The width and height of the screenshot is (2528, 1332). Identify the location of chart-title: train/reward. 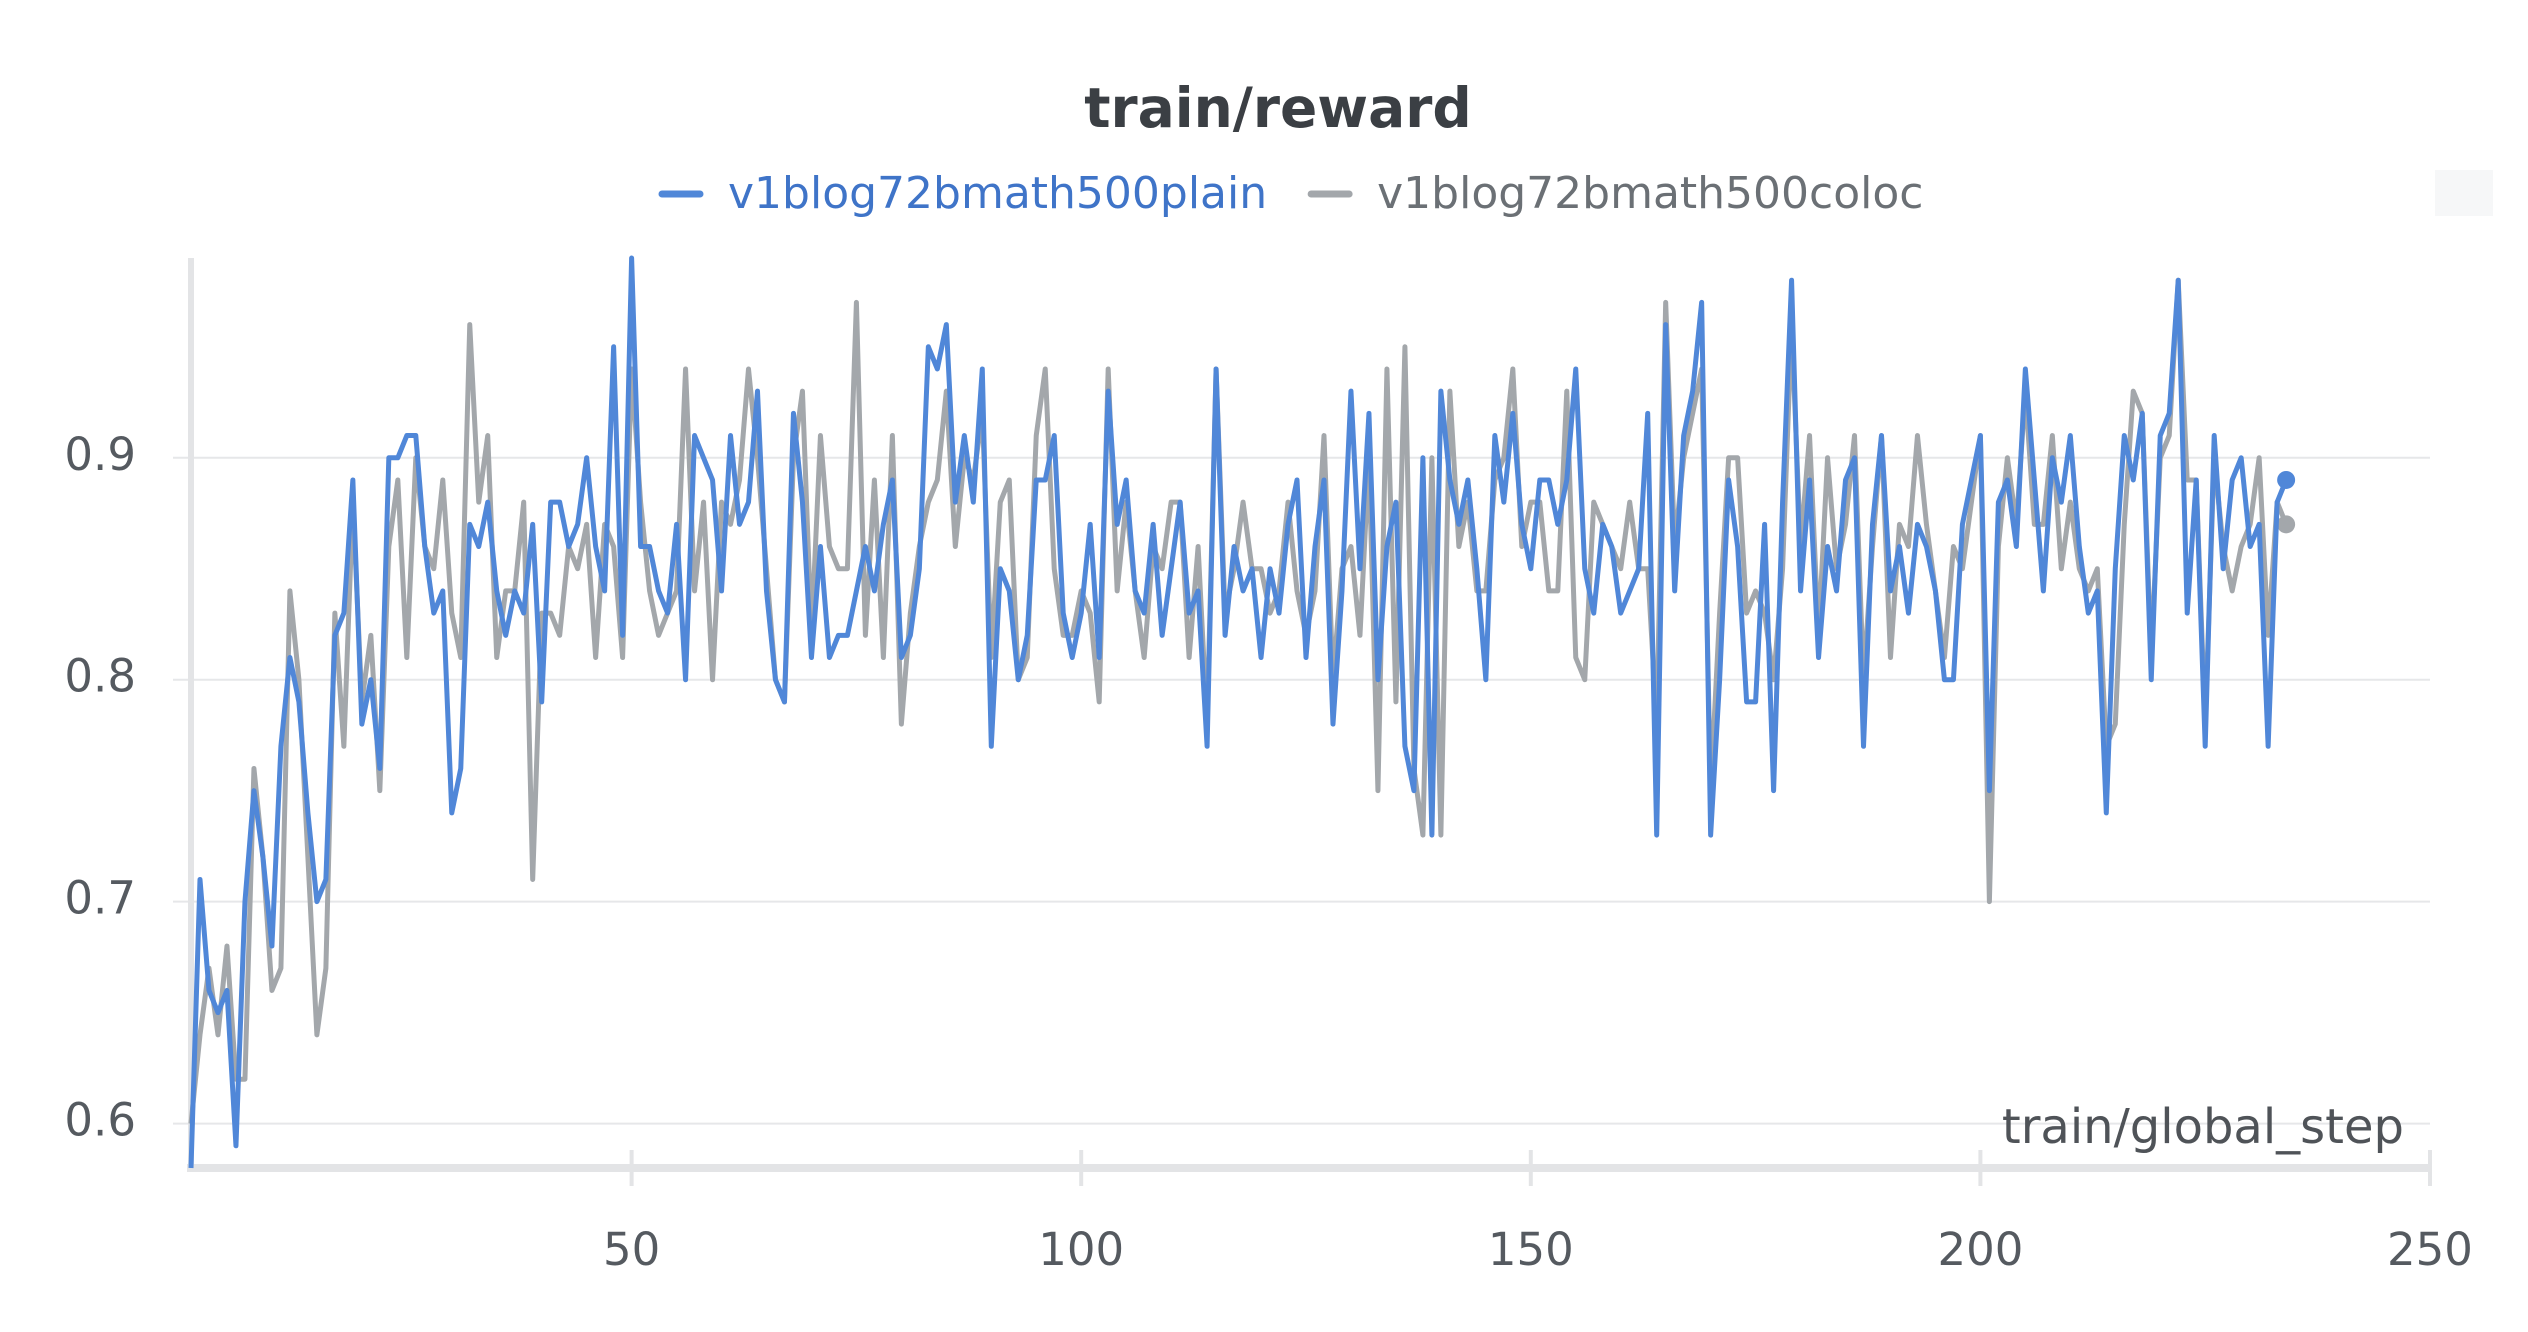
(1277, 108).